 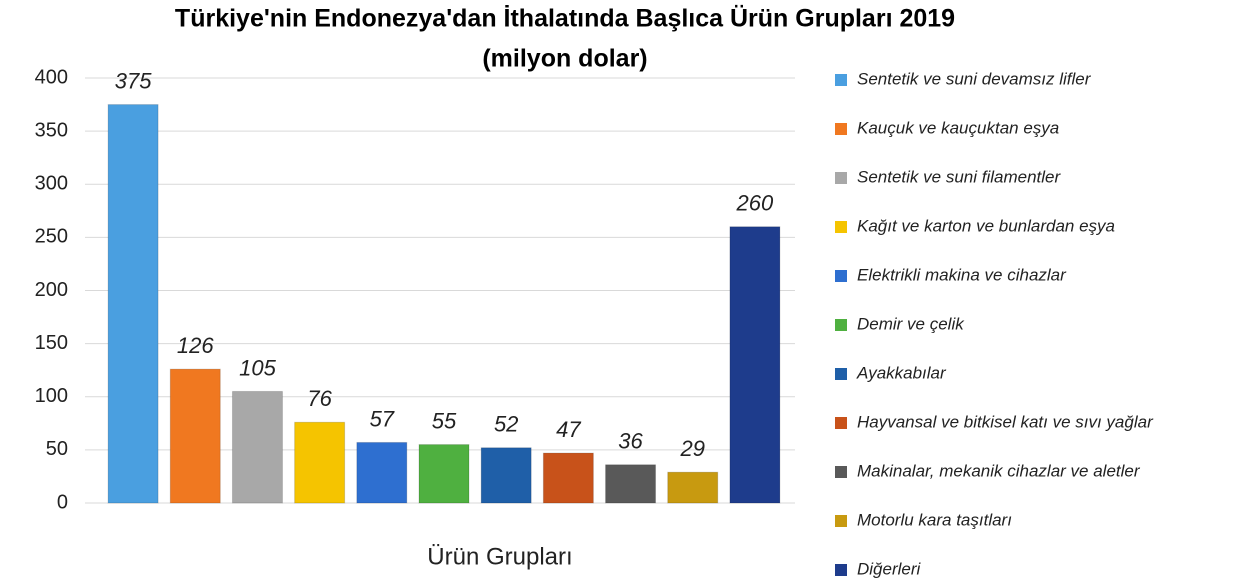 What do you see at coordinates (962, 274) in the screenshot?
I see `legend-label: Elektrikli makina ve cihazlar` at bounding box center [962, 274].